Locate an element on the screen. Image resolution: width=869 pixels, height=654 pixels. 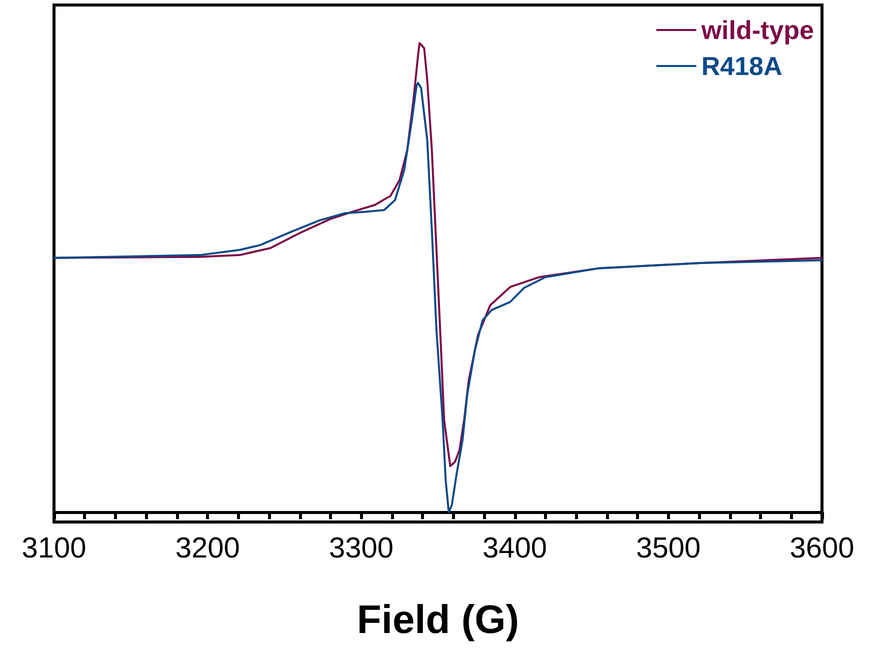
legend-label: R418A is located at coordinates (741, 66).